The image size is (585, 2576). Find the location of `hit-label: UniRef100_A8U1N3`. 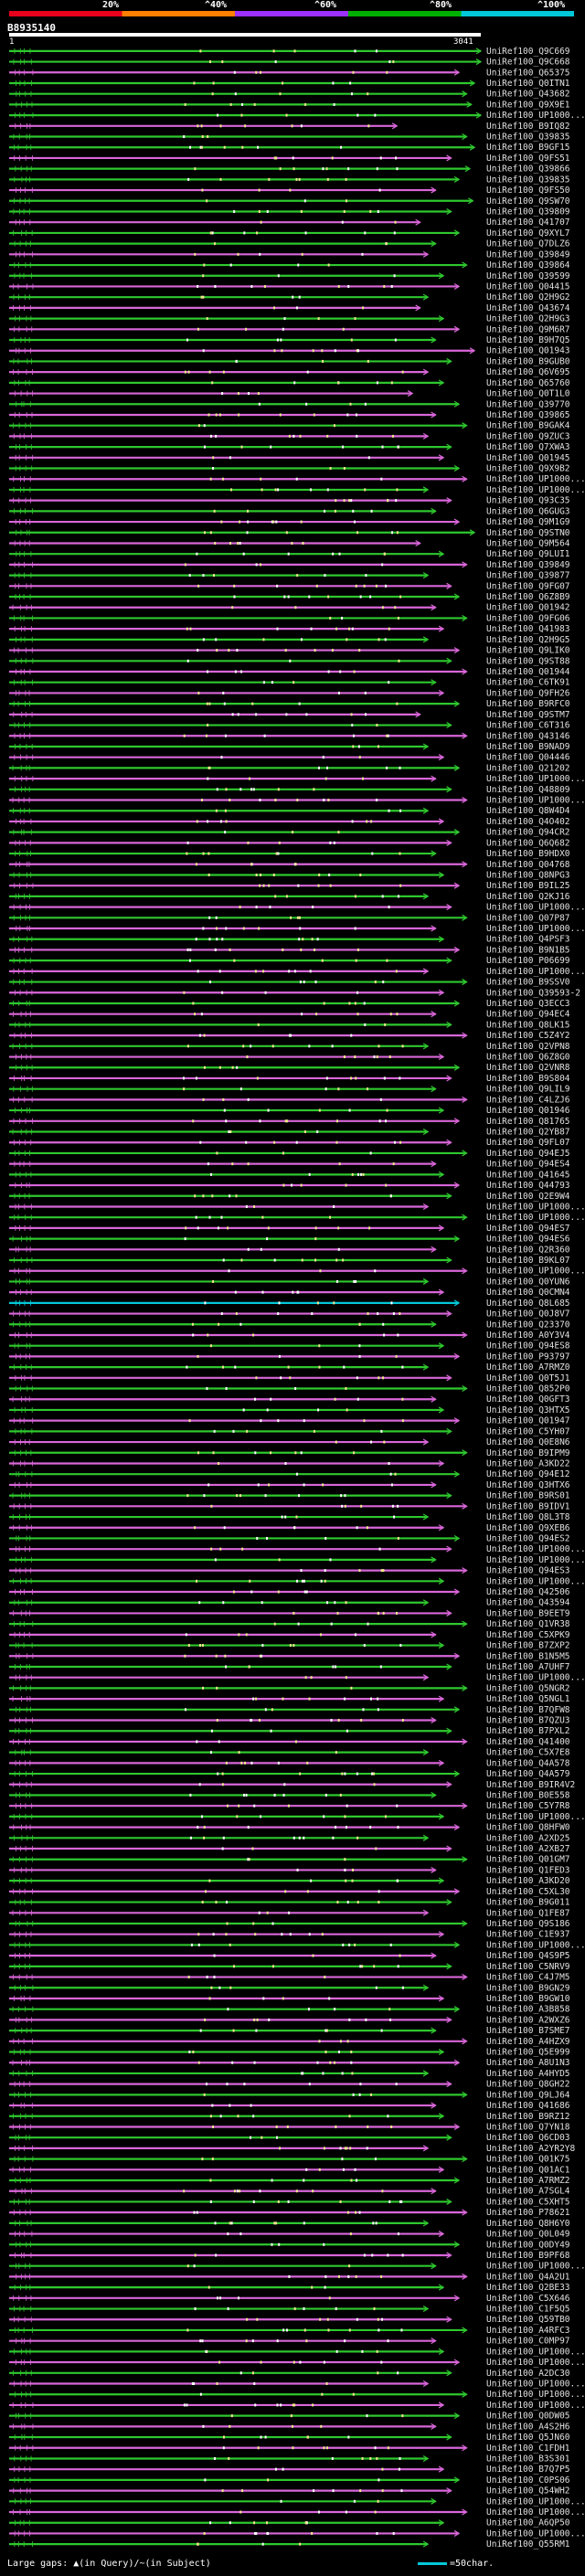

hit-label: UniRef100_A8U1N3 is located at coordinates (528, 2063).